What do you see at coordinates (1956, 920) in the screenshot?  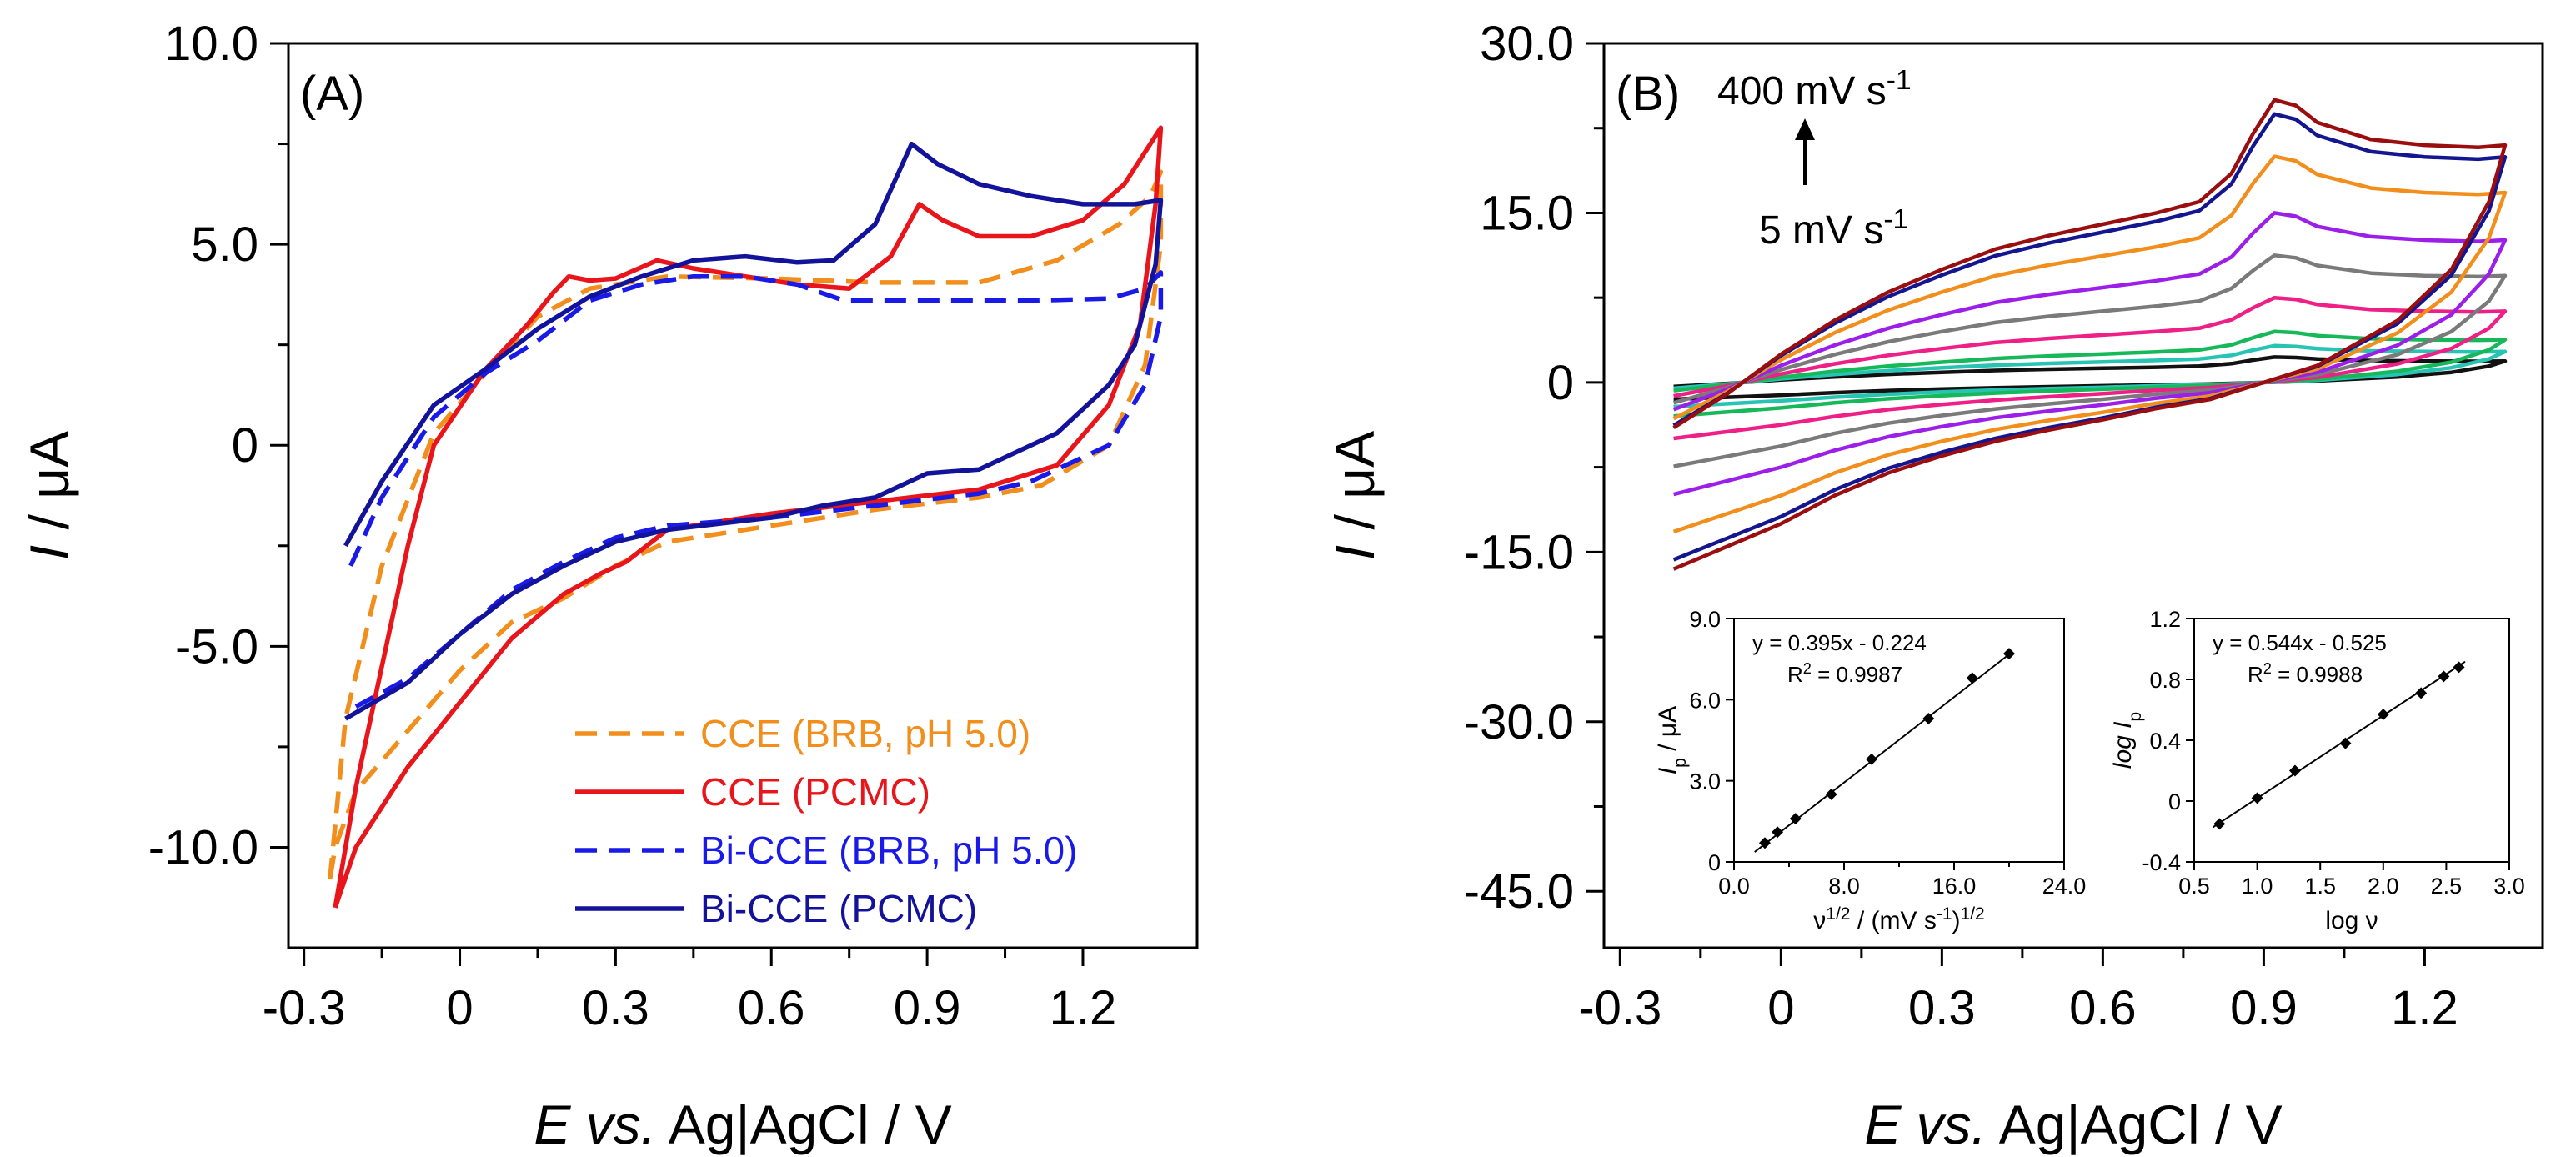 I see `inset-x-title-part-4: )` at bounding box center [1956, 920].